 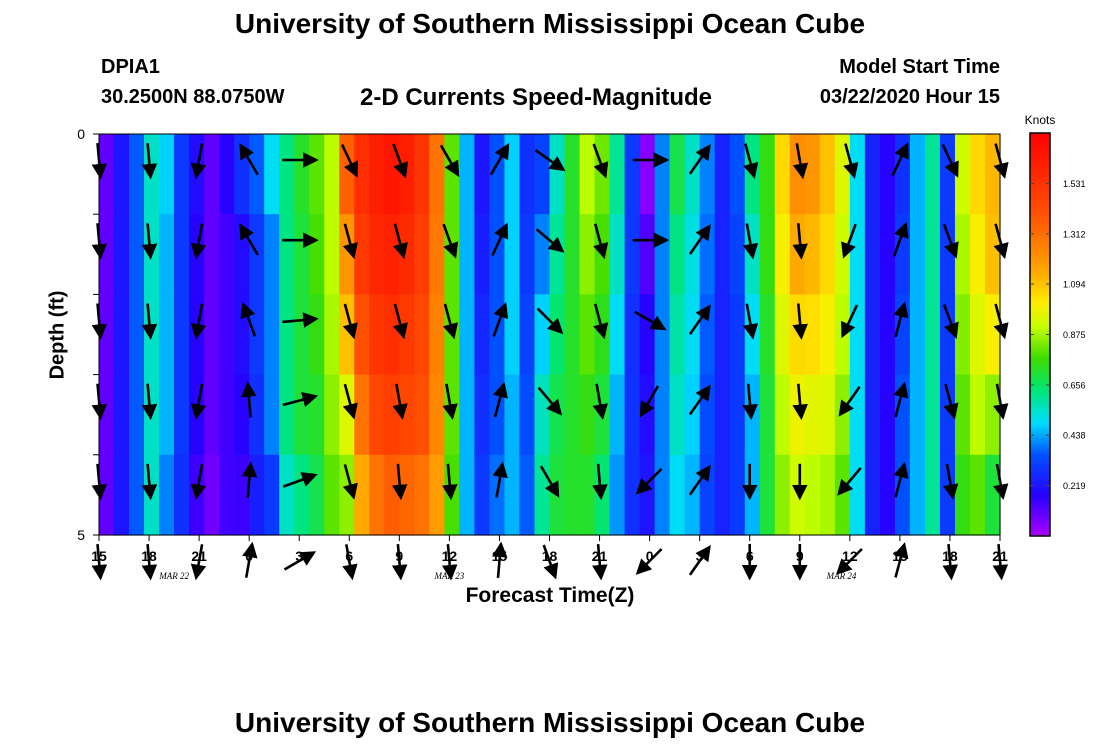 What do you see at coordinates (909, 97) in the screenshot?
I see `model-start-time: 03/22/2020 Hour 15` at bounding box center [909, 97].